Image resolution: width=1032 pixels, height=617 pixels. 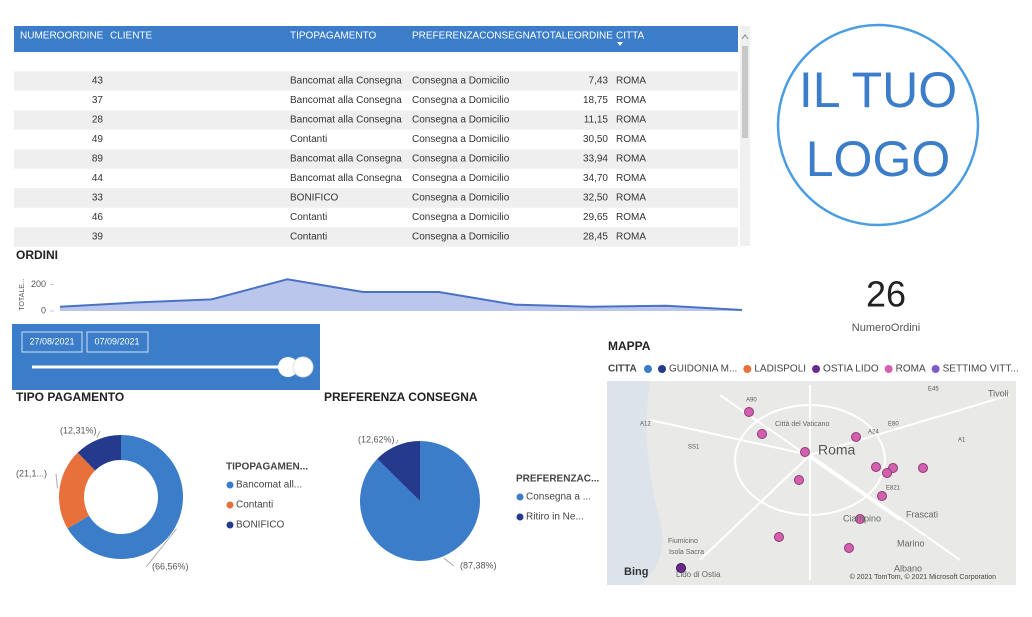 I want to click on slicer-end: 07/09/2021, so click(x=116, y=341).